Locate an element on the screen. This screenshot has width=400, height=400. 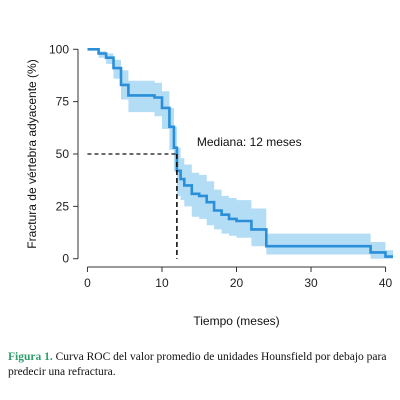
x-tick-label: 0 is located at coordinates (87, 283).